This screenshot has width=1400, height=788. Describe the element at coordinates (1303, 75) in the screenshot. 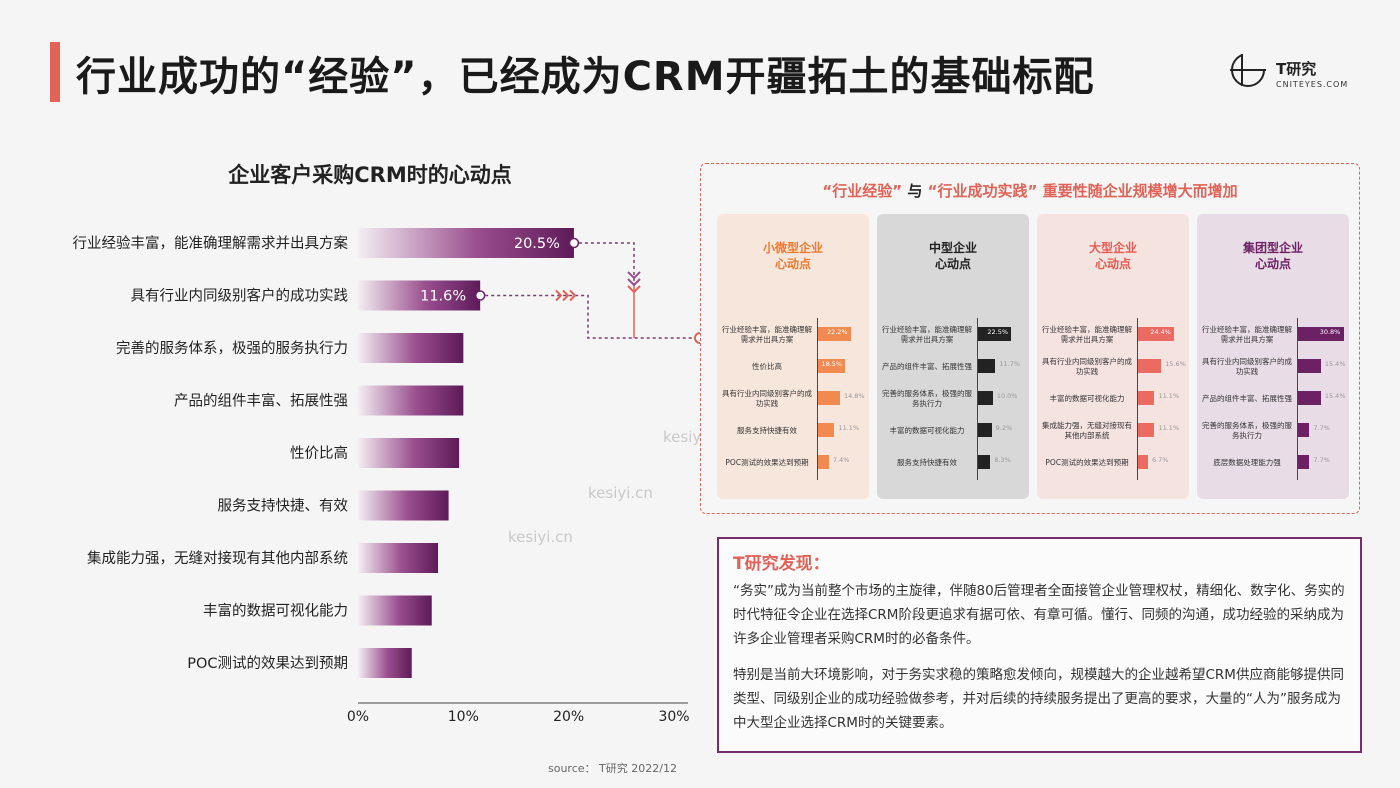

I see `brand-logo: T研究 CNITEYES.COM` at that location.